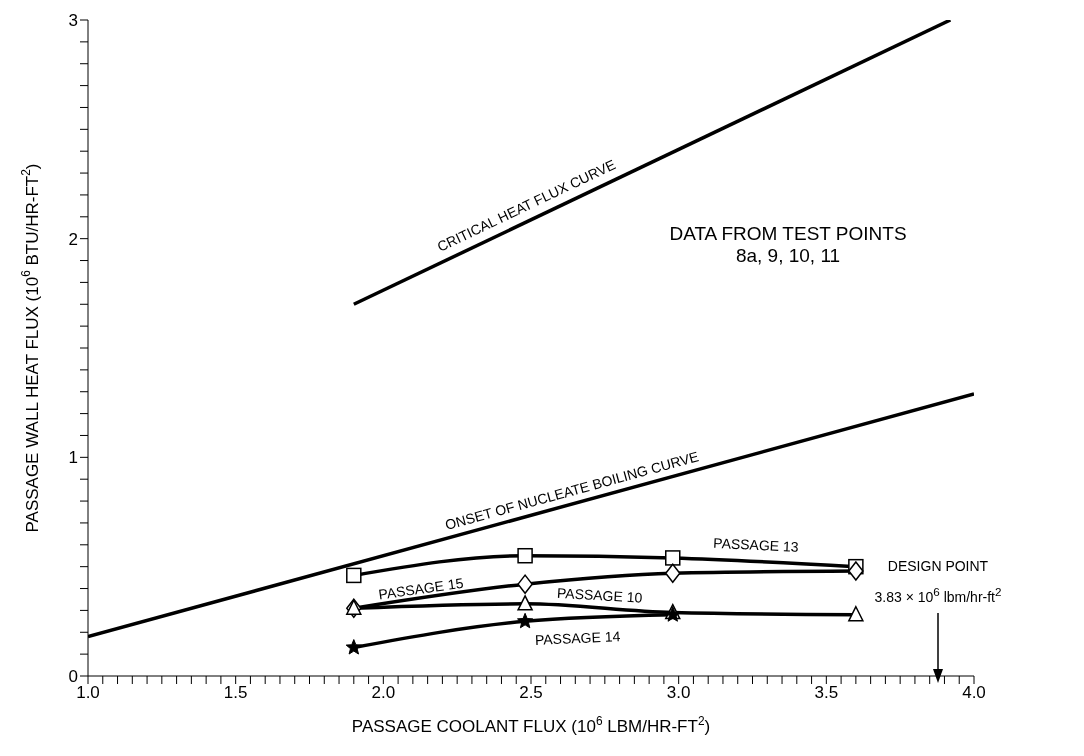 The image size is (1084, 756). What do you see at coordinates (974, 693) in the screenshot?
I see `x-tick-label: 4.0` at bounding box center [974, 693].